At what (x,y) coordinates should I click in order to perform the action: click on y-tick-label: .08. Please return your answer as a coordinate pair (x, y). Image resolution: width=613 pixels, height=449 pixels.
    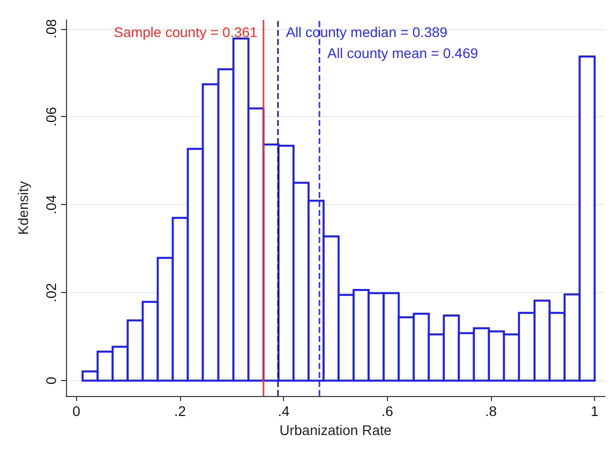
    Looking at the image, I should click on (51, 28).